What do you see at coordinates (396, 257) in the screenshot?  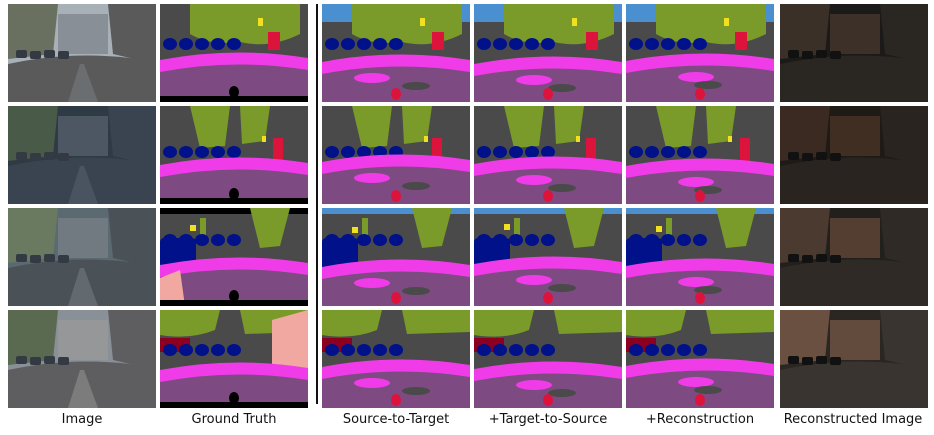 I see `tile-row3-source-to-target` at bounding box center [396, 257].